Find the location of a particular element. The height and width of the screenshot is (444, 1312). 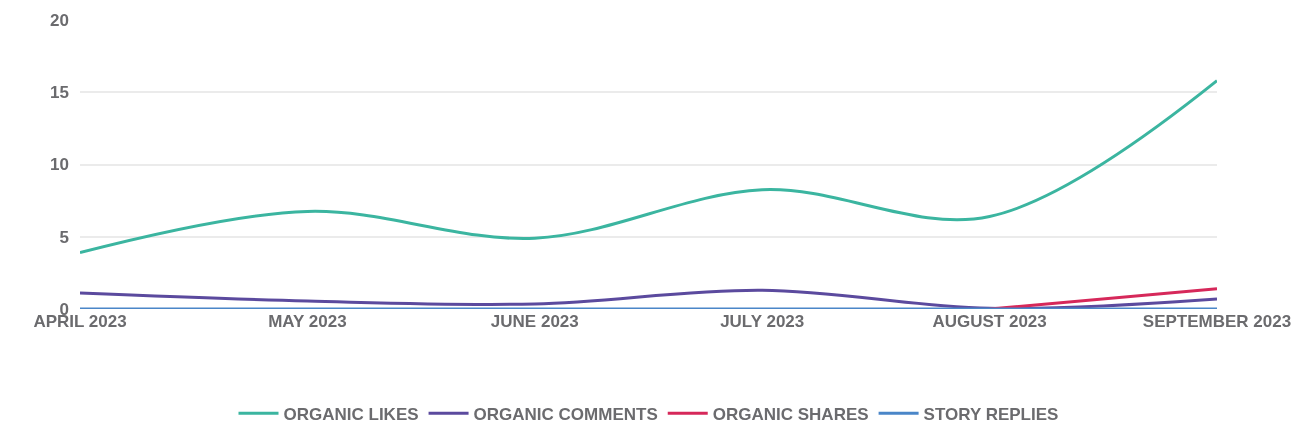

line-series is located at coordinates (648, 298).